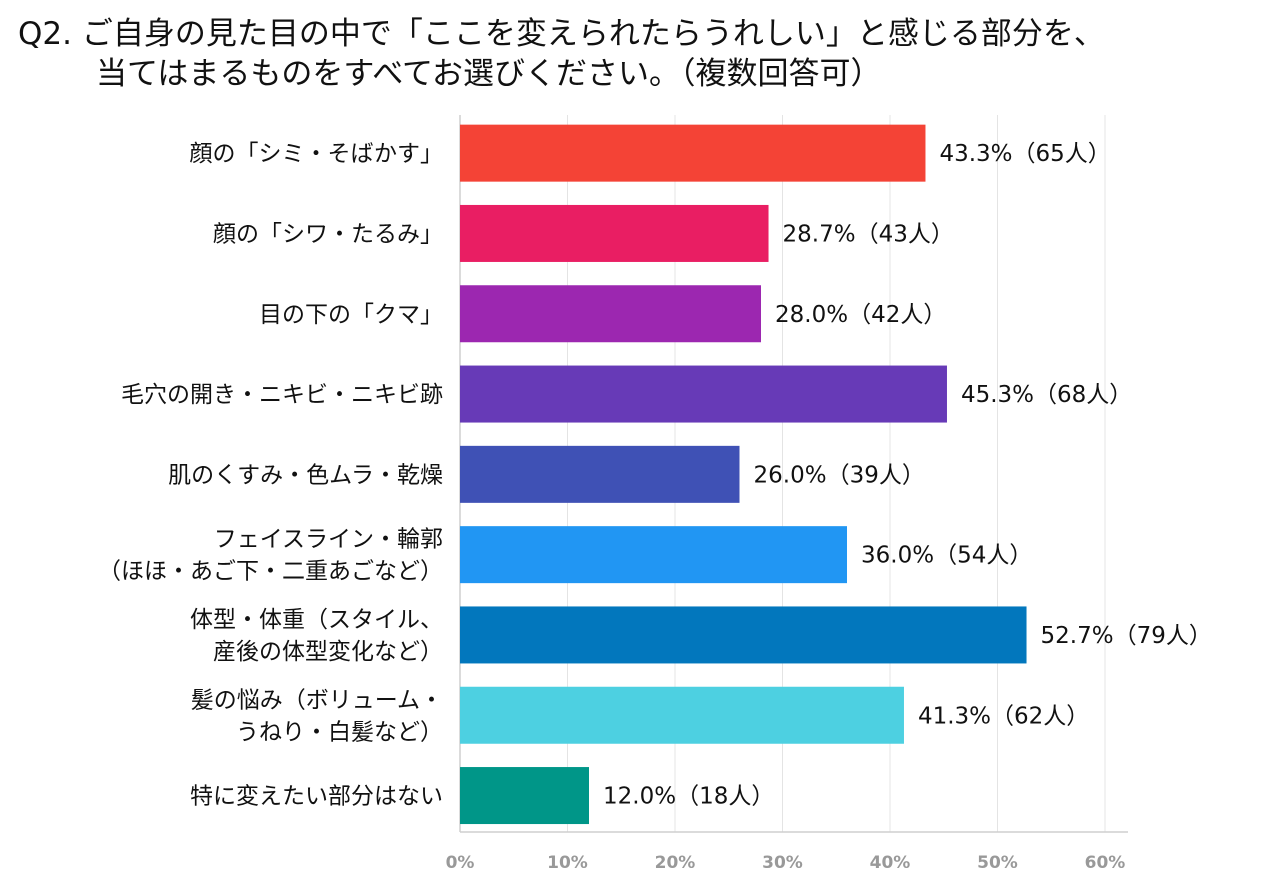  Describe the element at coordinates (316, 636) in the screenshot. I see `category-label: 体型・体重（スタイル、産後の体型変化など）` at that location.